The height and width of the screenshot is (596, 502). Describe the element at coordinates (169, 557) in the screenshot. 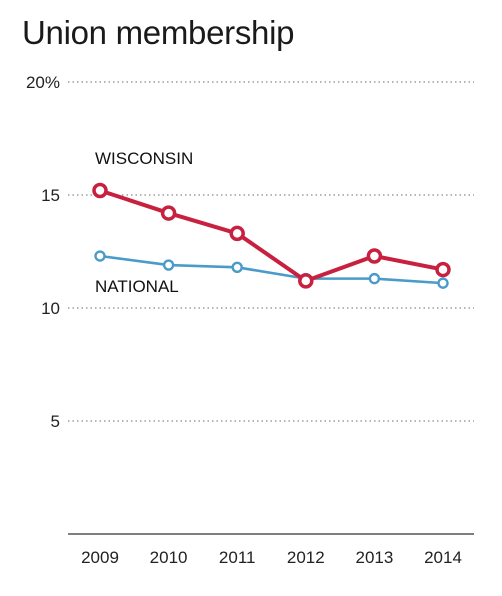

I see `x-tick-label: 2010` at that location.